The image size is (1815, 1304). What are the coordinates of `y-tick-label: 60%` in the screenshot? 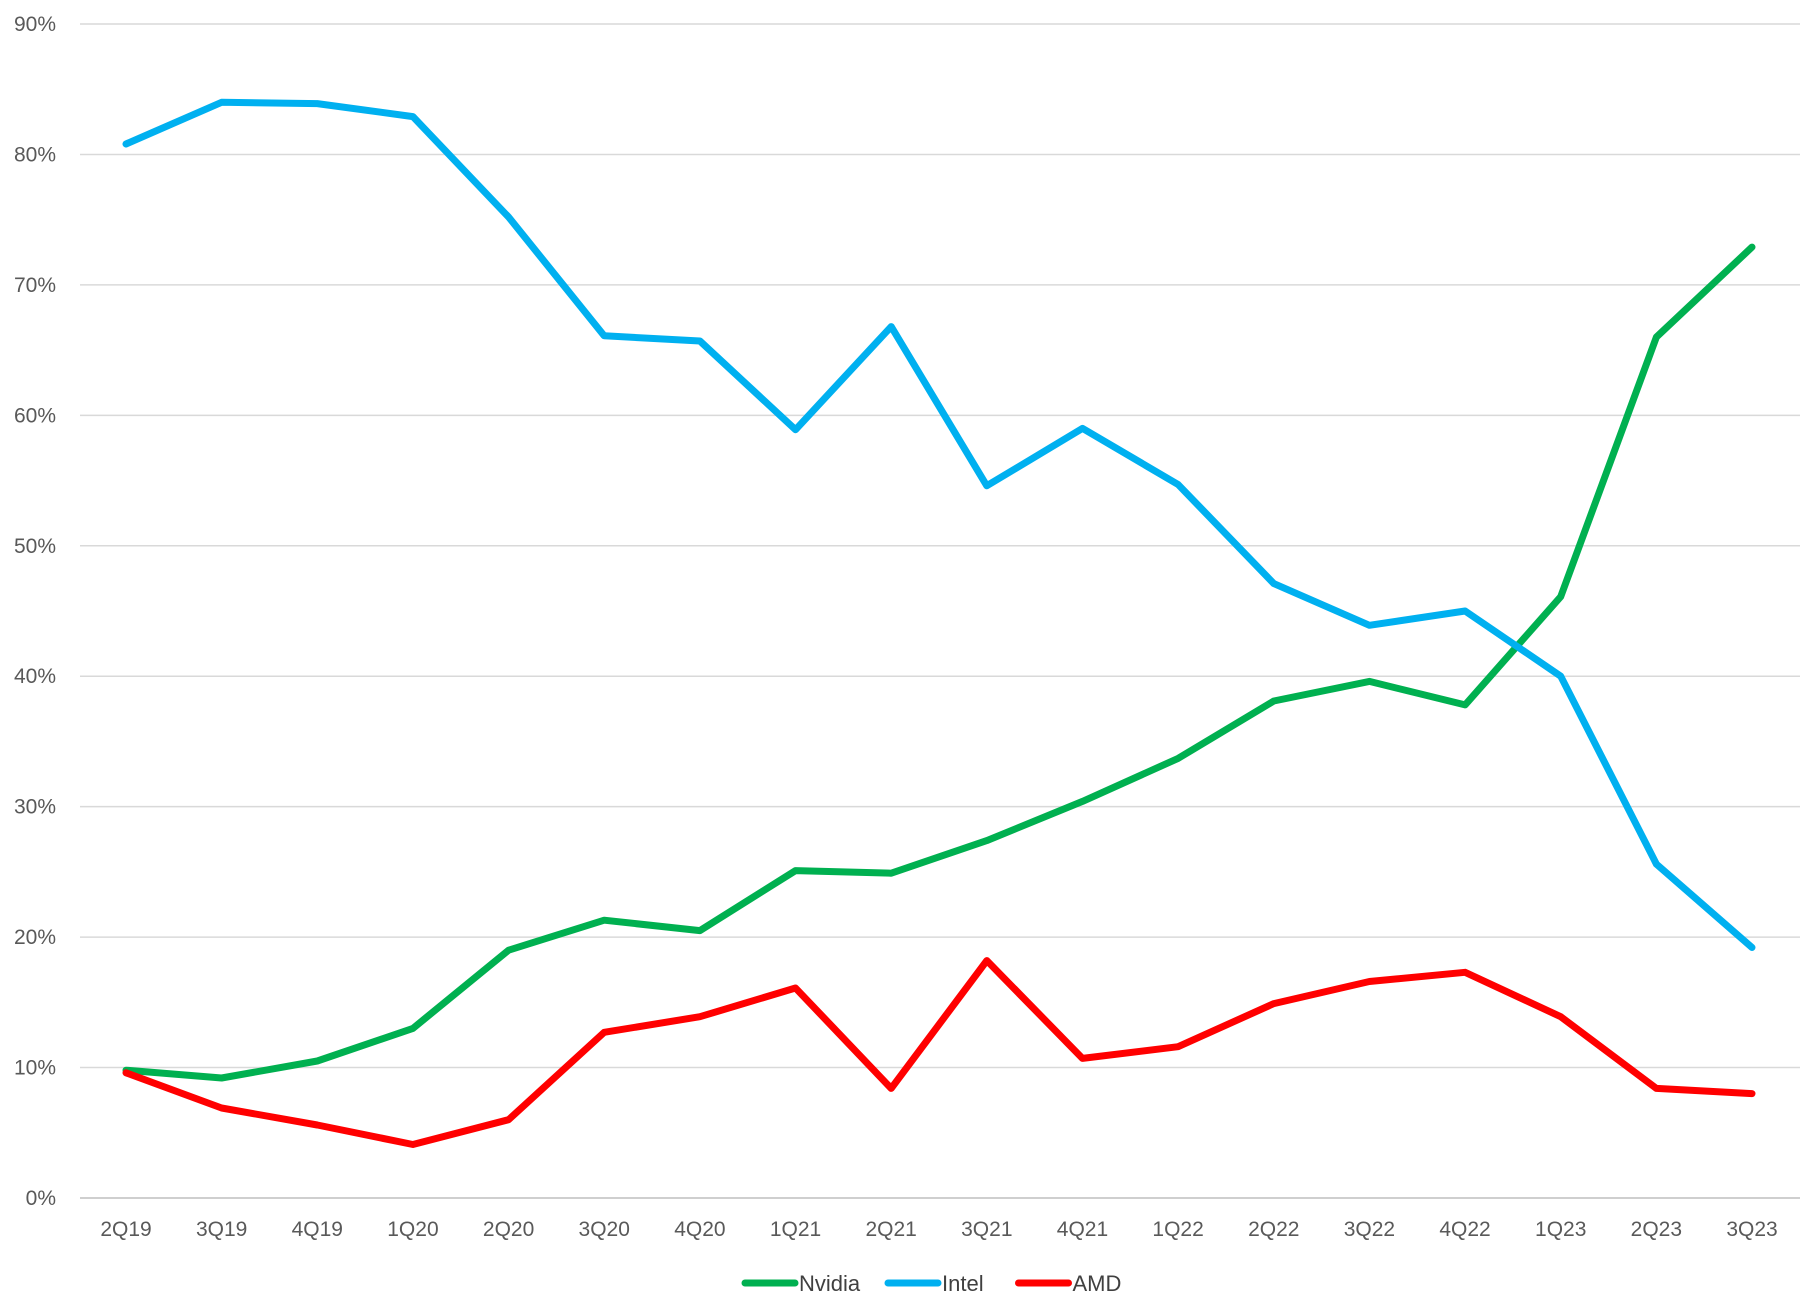 It's located at (35, 415).